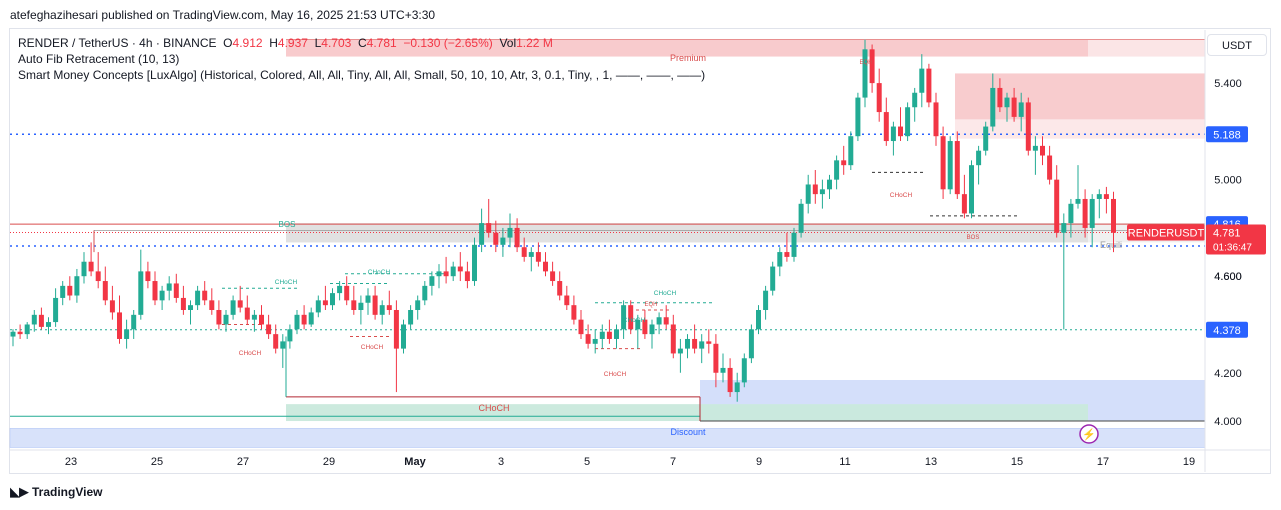 The height and width of the screenshot is (510, 1281). Describe the element at coordinates (1080, 96) in the screenshot. I see `supply-block` at that location.